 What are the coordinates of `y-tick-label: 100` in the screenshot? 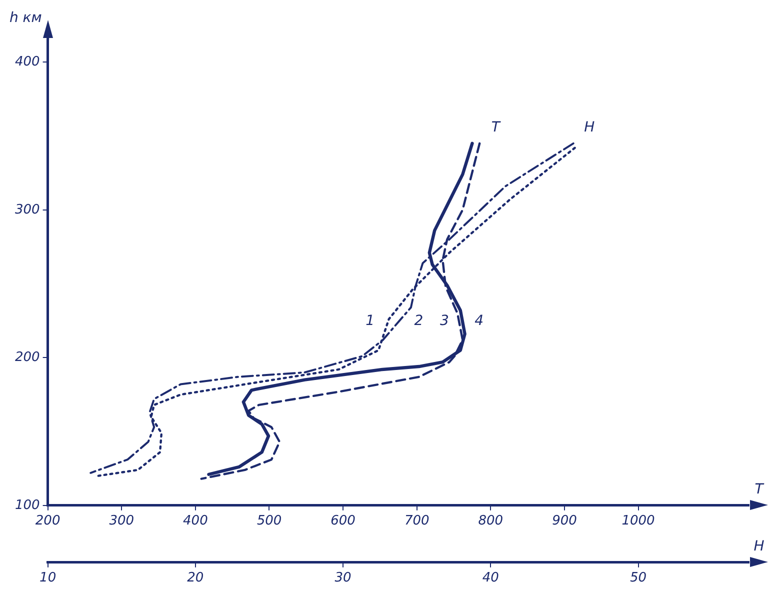 It's located at (27, 505).